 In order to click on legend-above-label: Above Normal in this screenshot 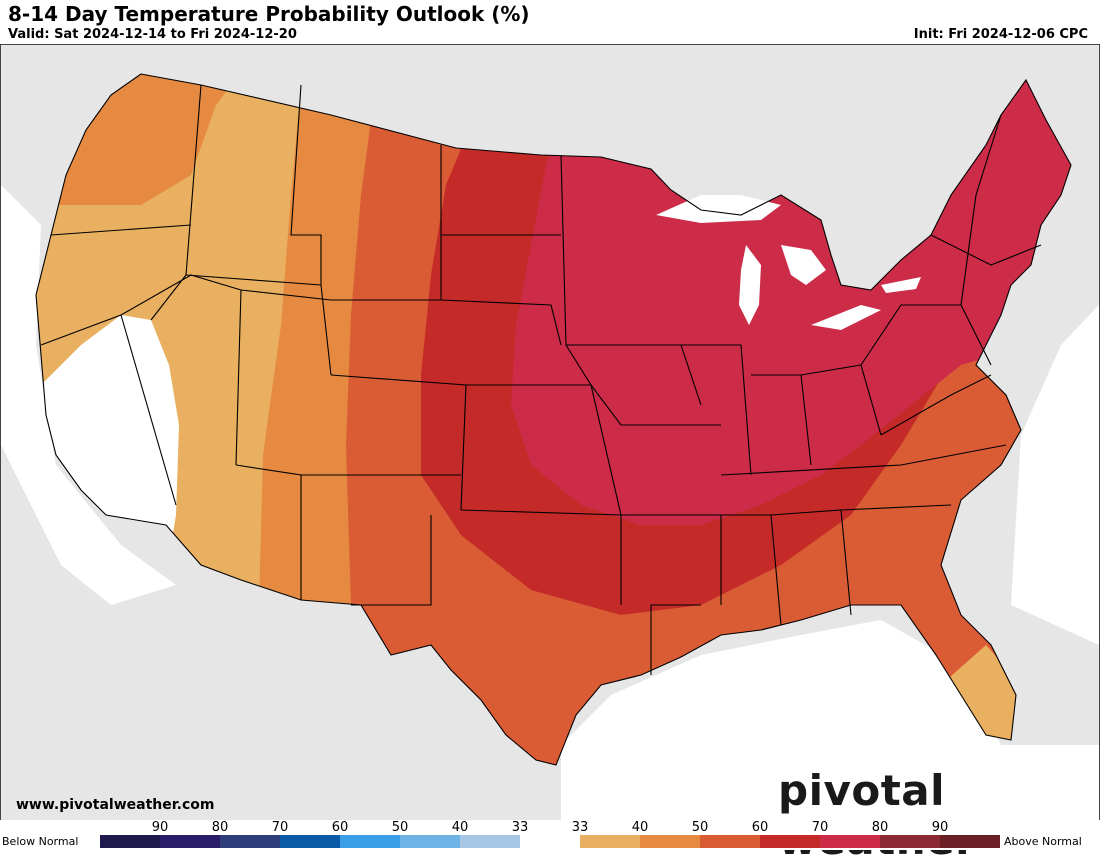, I will do `click(1043, 841)`.